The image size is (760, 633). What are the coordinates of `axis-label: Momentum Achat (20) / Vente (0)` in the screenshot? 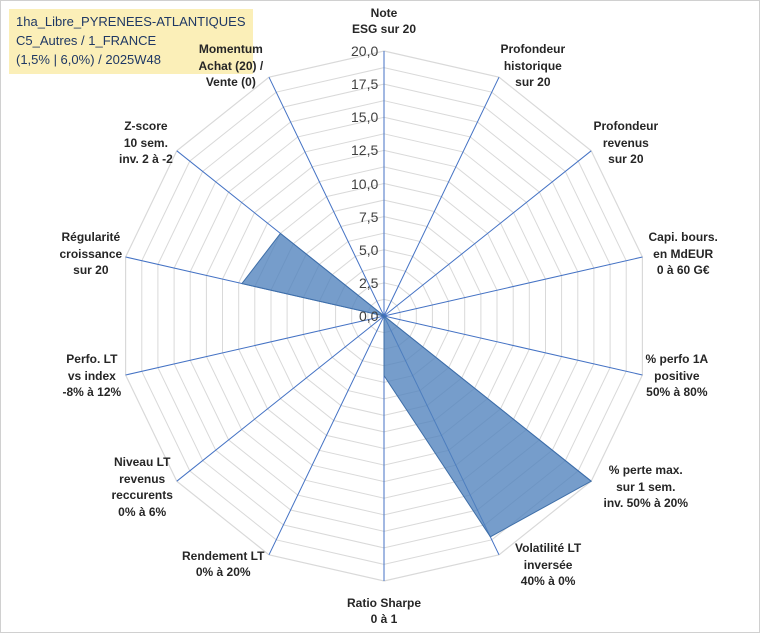 It's located at (231, 65).